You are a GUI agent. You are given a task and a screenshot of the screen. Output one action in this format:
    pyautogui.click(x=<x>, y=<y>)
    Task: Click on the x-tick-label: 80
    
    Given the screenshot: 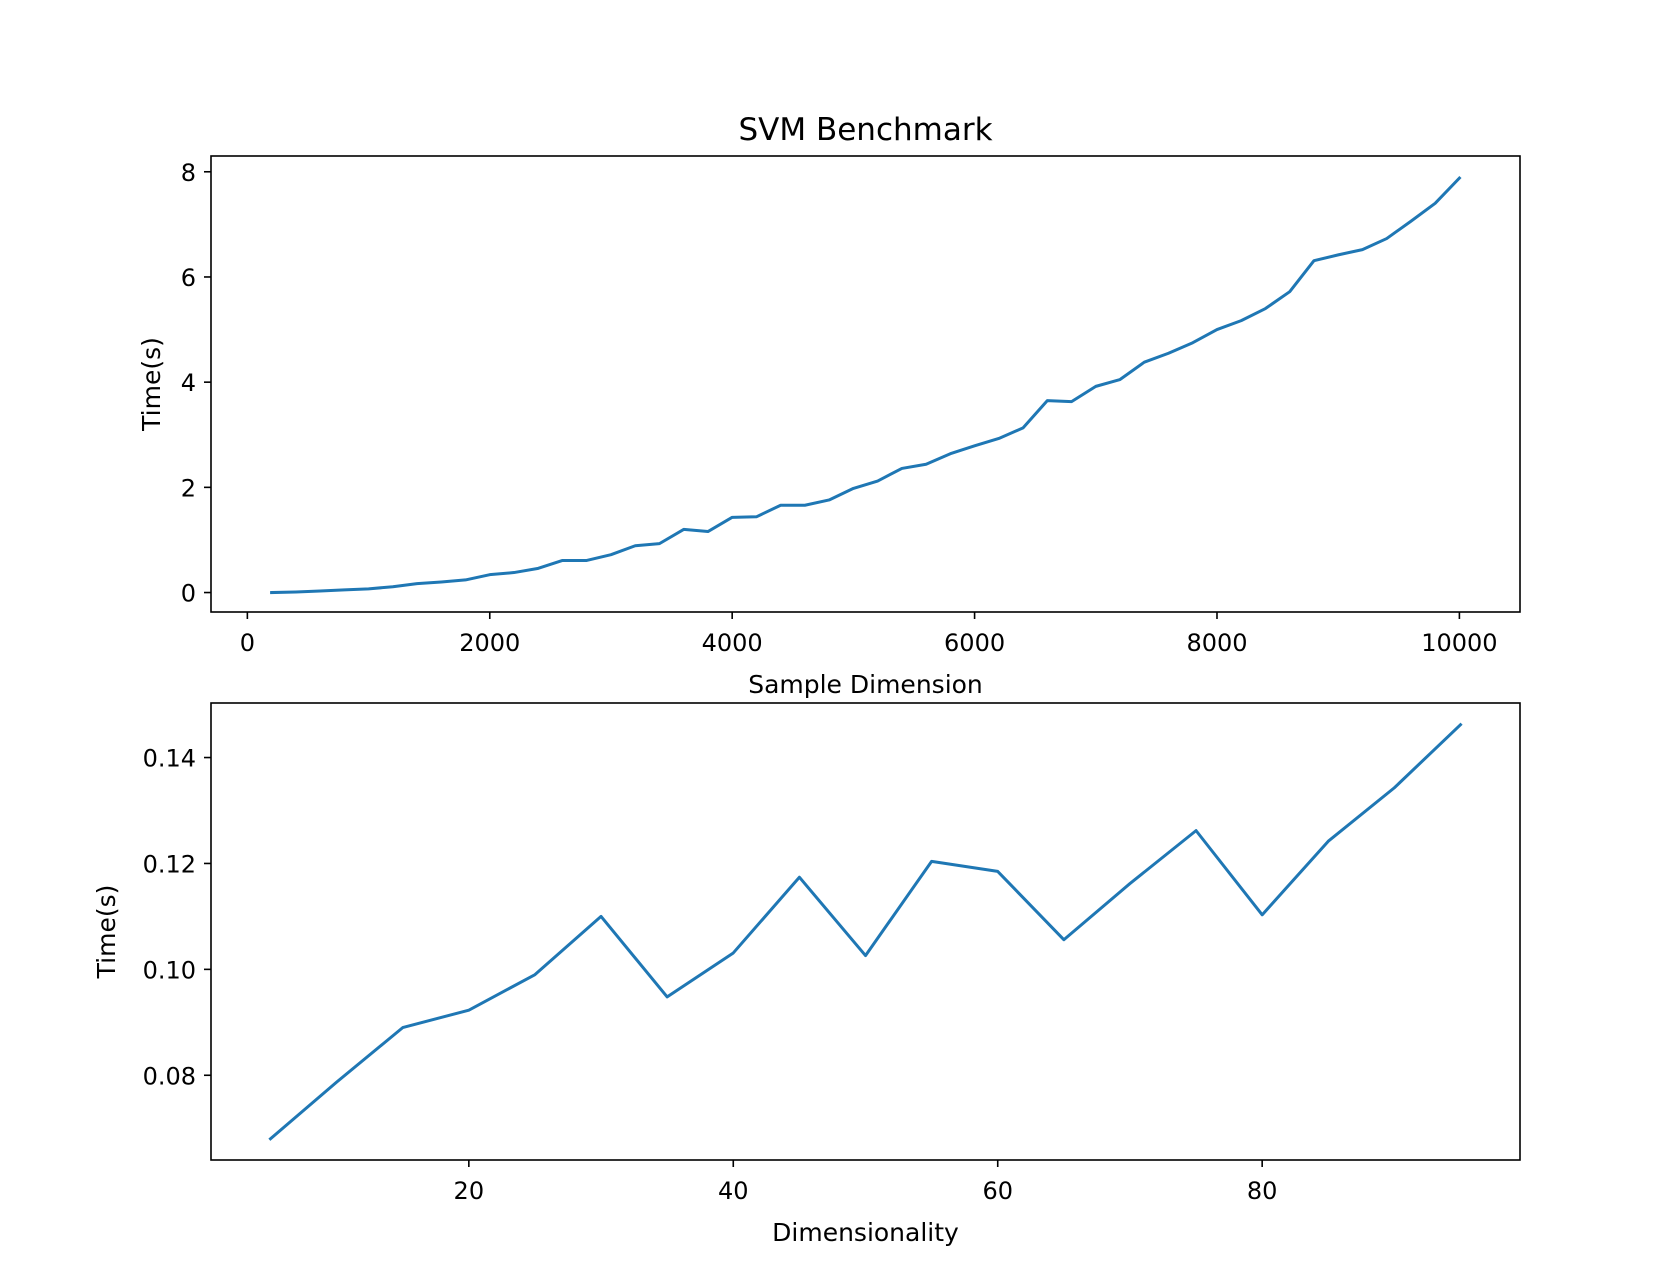 What is the action you would take?
    pyautogui.click(x=1262, y=1191)
    